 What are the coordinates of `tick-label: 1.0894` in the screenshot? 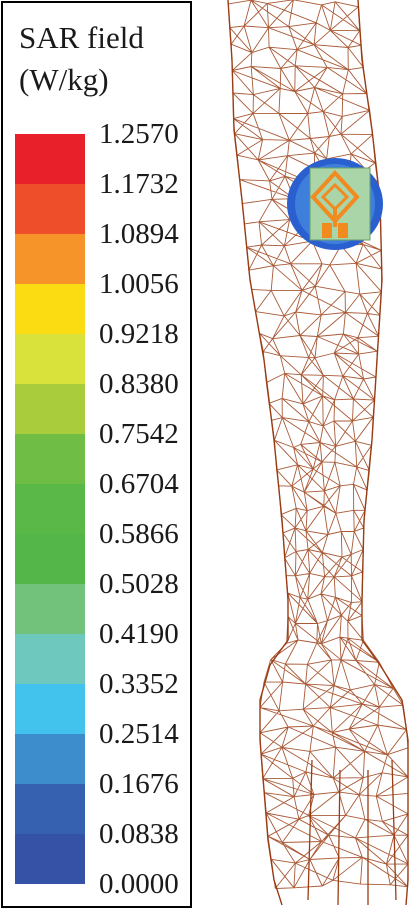 It's located at (139, 234).